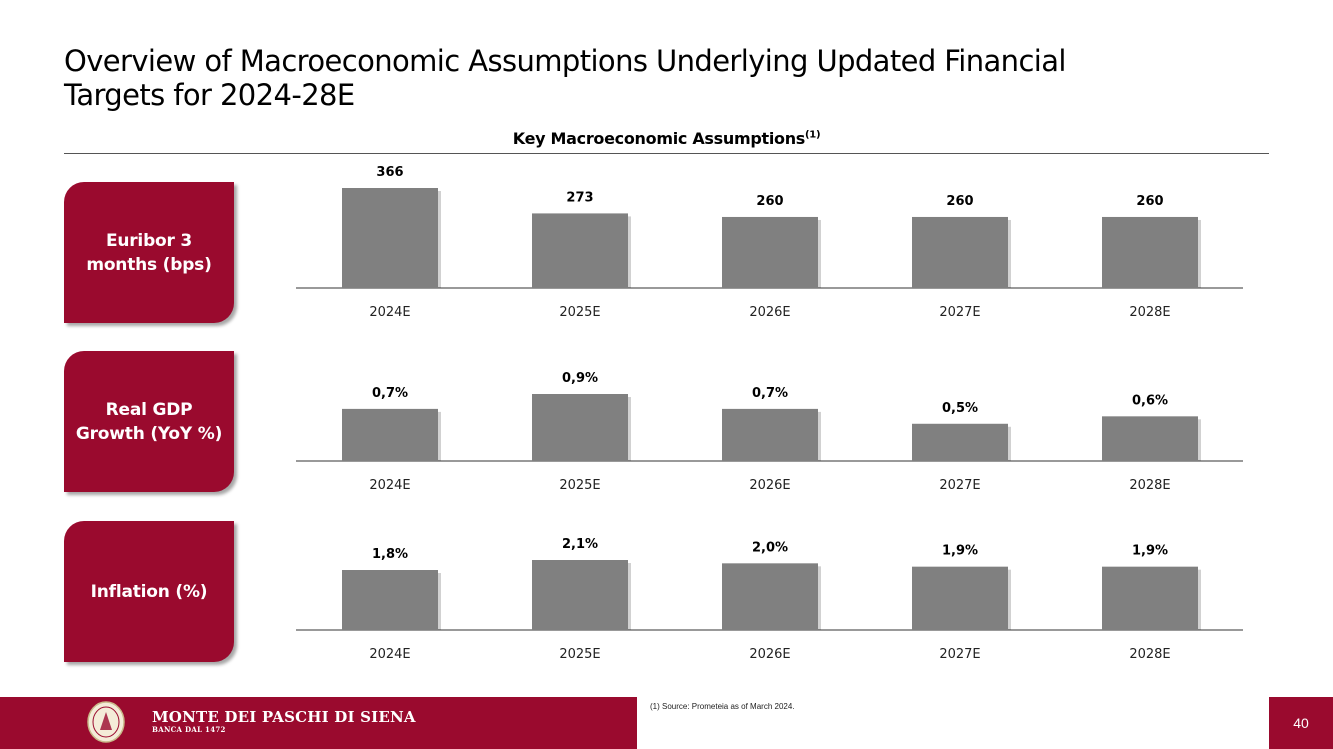  What do you see at coordinates (580, 544) in the screenshot?
I see `data-label: 2,1%` at bounding box center [580, 544].